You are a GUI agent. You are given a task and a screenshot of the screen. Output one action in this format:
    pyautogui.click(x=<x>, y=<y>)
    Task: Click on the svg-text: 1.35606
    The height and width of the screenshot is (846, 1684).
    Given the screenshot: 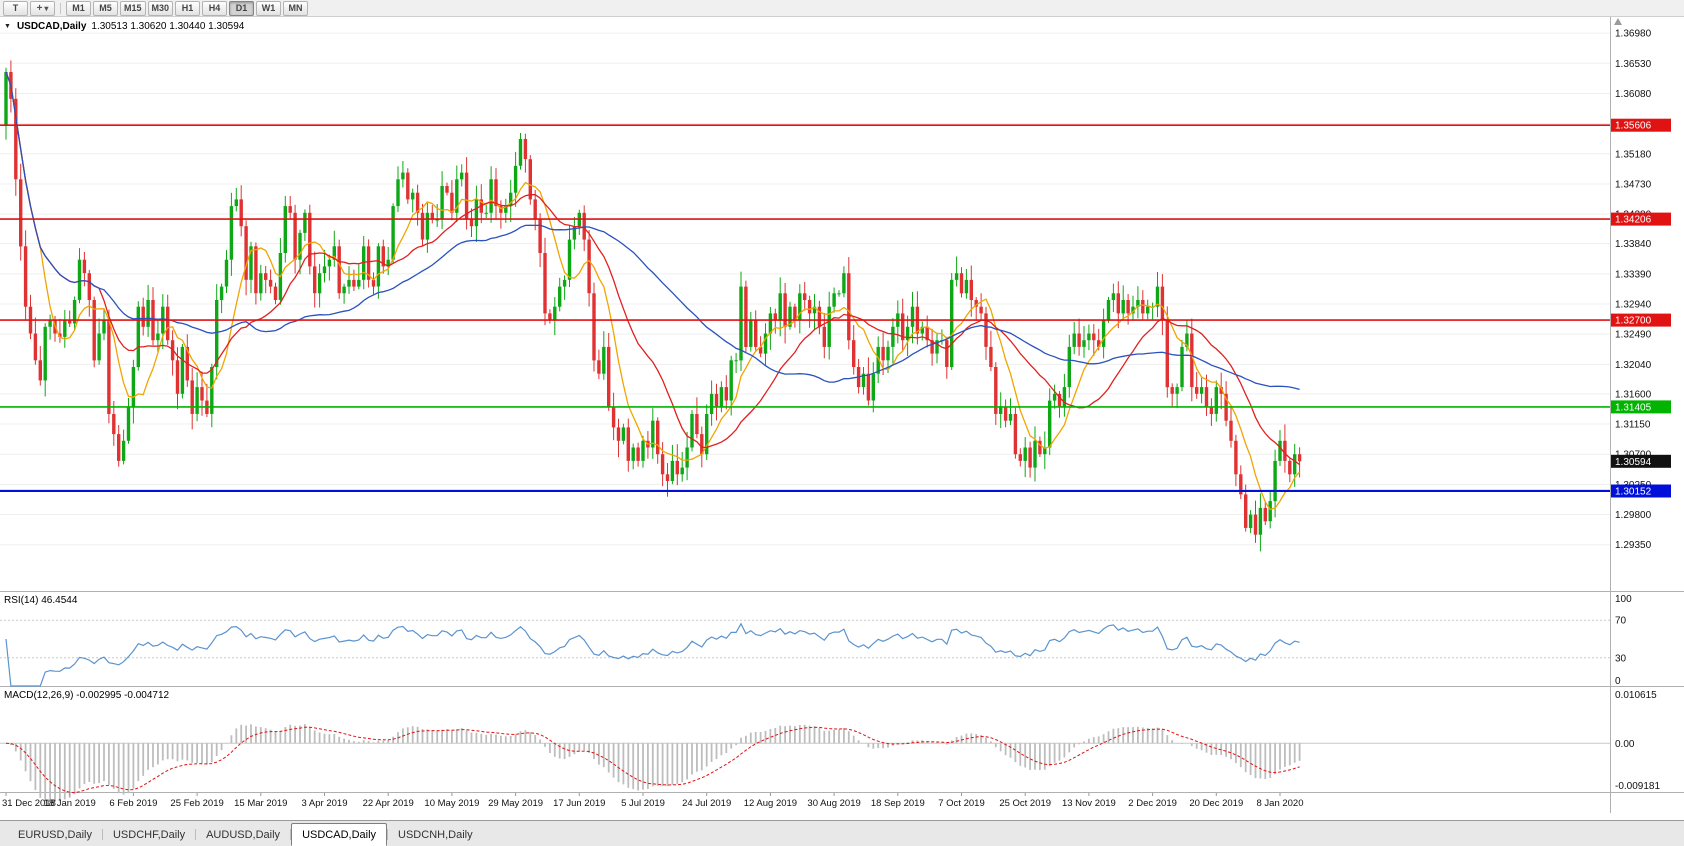 What is the action you would take?
    pyautogui.click(x=1633, y=126)
    